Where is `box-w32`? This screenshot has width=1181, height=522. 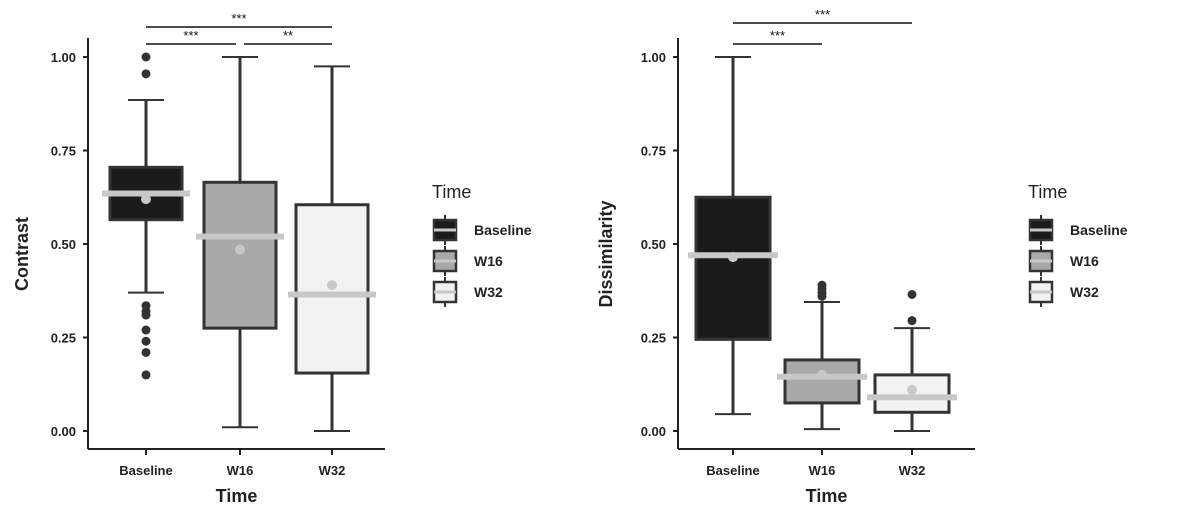
box-w32 is located at coordinates (912, 393).